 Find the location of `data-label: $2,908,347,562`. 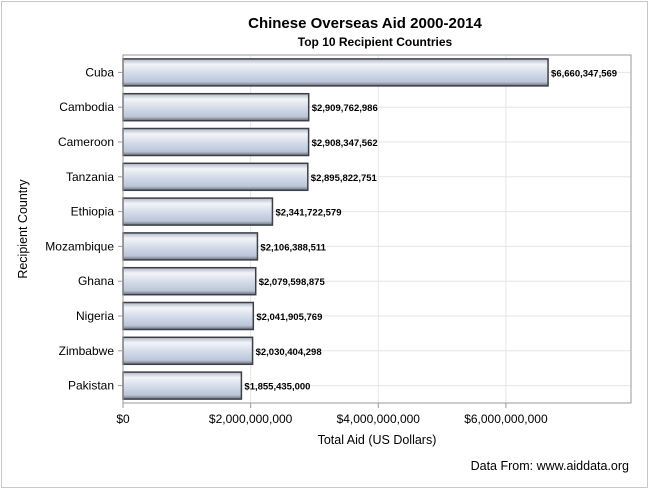

data-label: $2,908,347,562 is located at coordinates (345, 143).